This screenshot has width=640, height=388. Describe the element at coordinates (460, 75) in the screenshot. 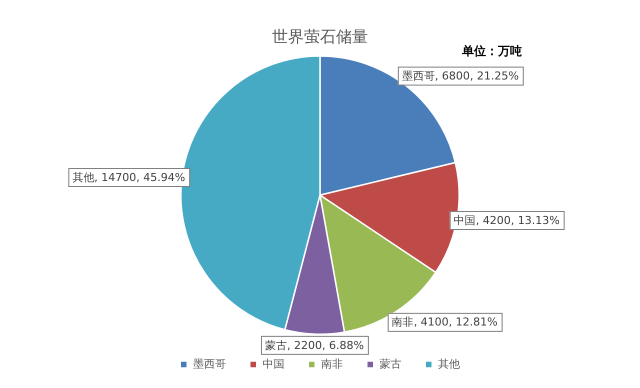

I see `data-label: 墨西哥, 6800, 21.25%` at that location.